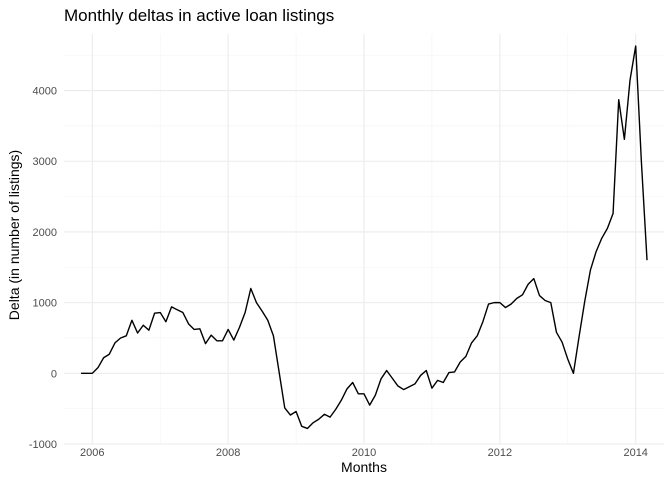 The image size is (672, 480). I want to click on x-tick-label: 2008, so click(228, 453).